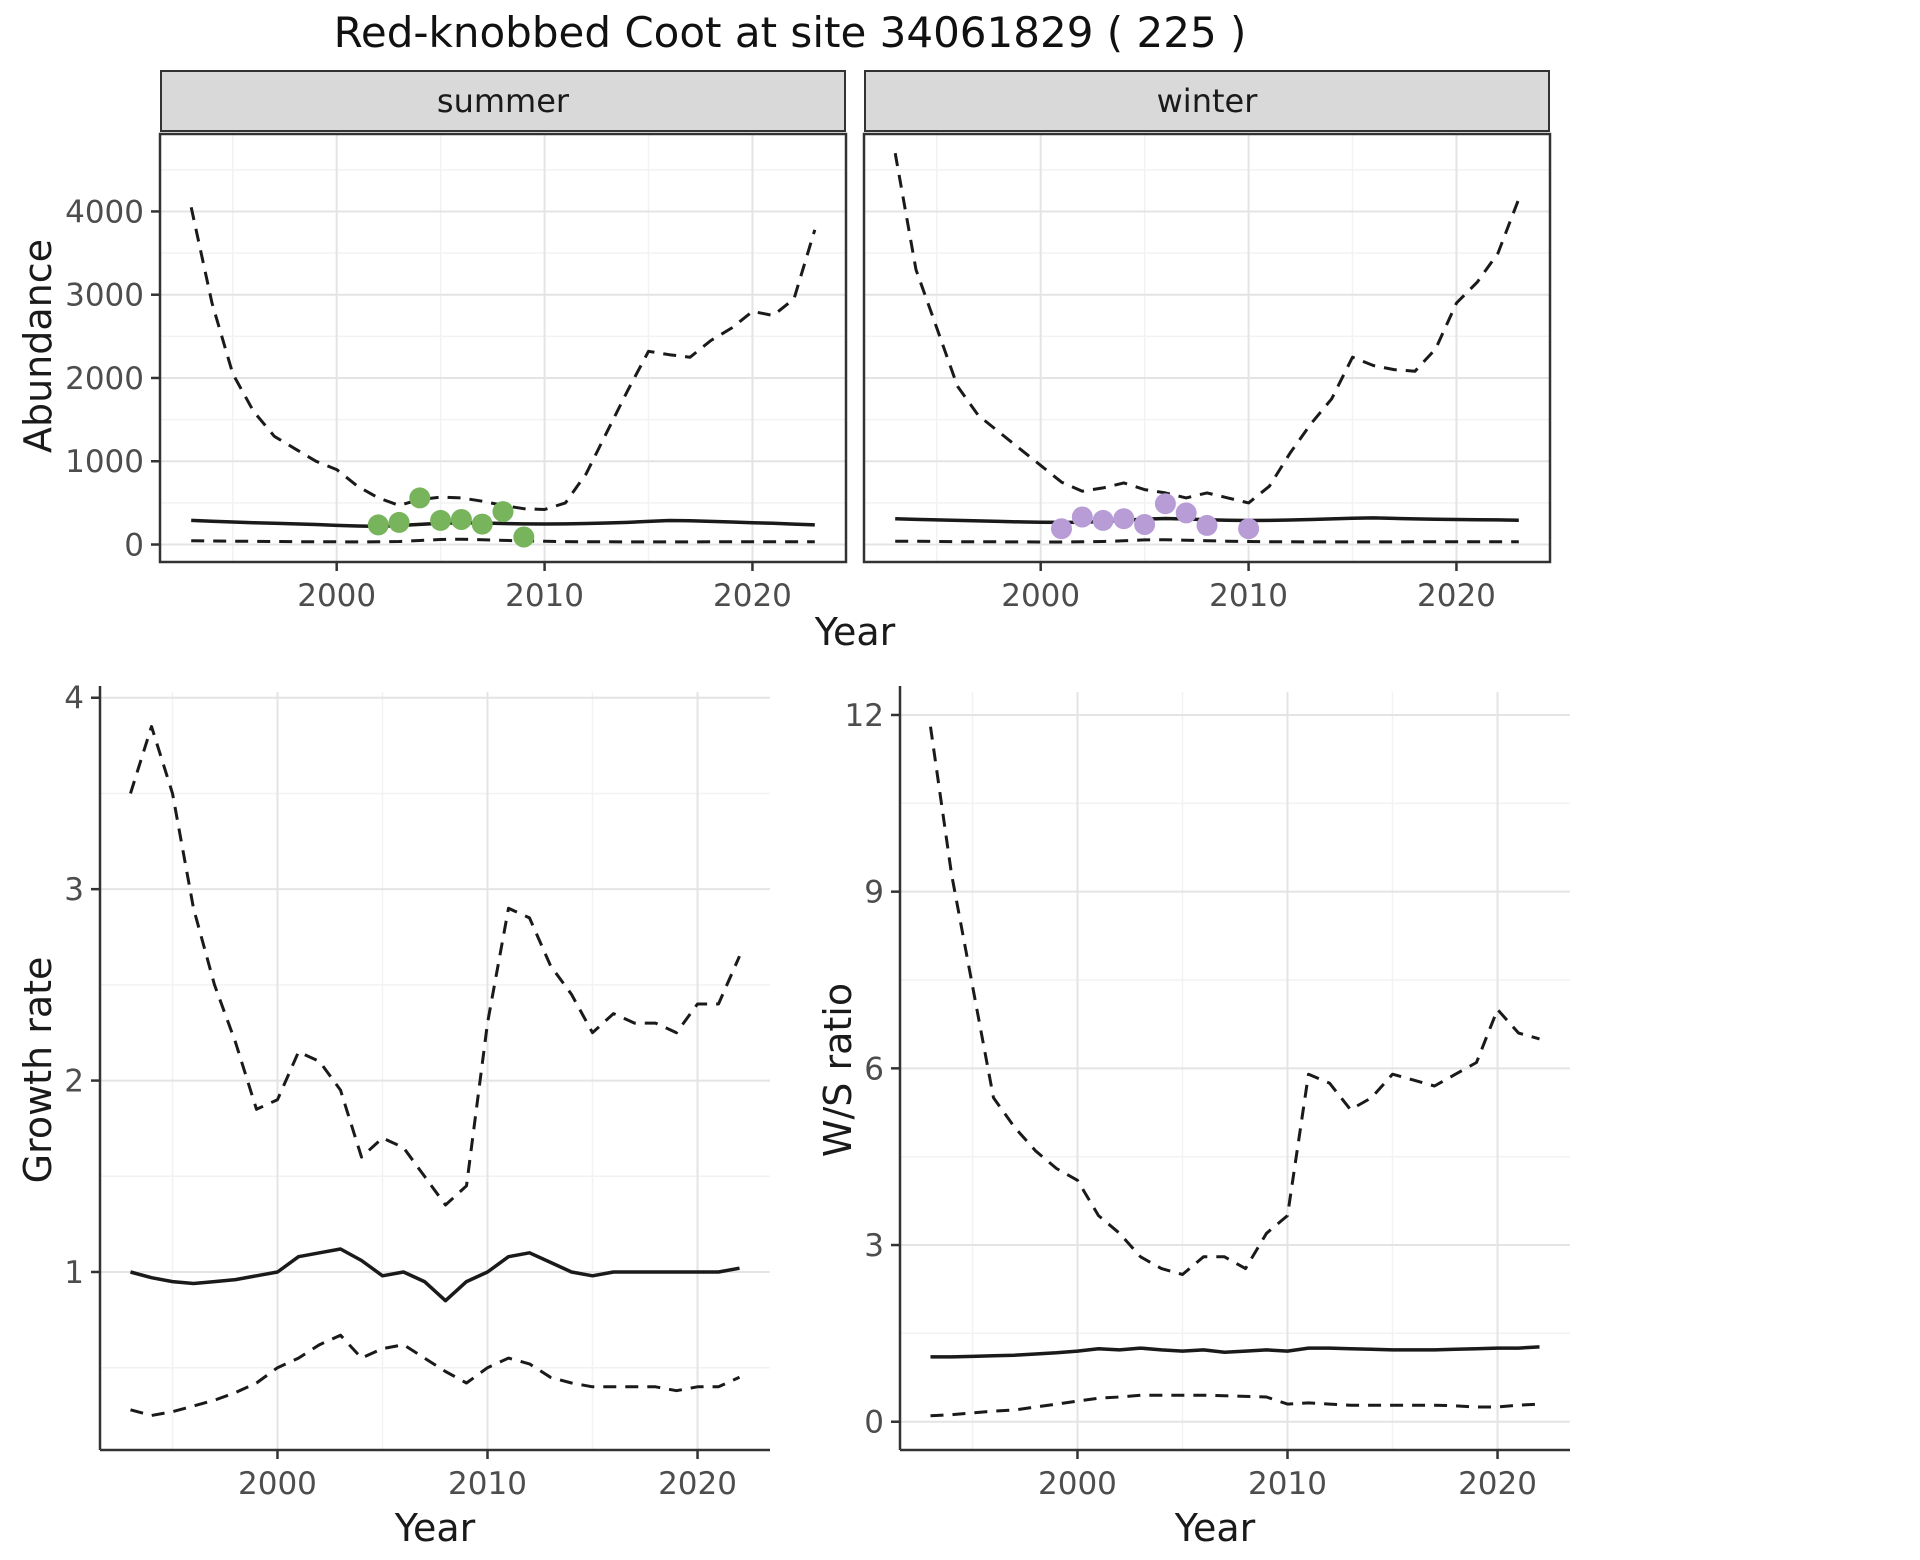  What do you see at coordinates (1215, 1528) in the screenshot?
I see `year-axis-label-bottom-right: Year` at bounding box center [1215, 1528].